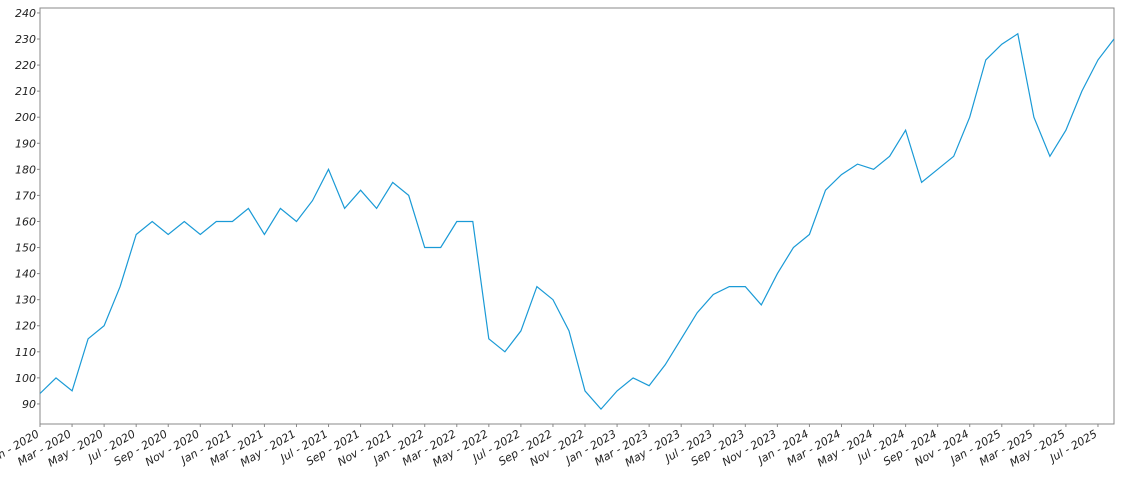 Image resolution: width=1125 pixels, height=492 pixels. I want to click on y-tick-label: 130, so click(25, 300).